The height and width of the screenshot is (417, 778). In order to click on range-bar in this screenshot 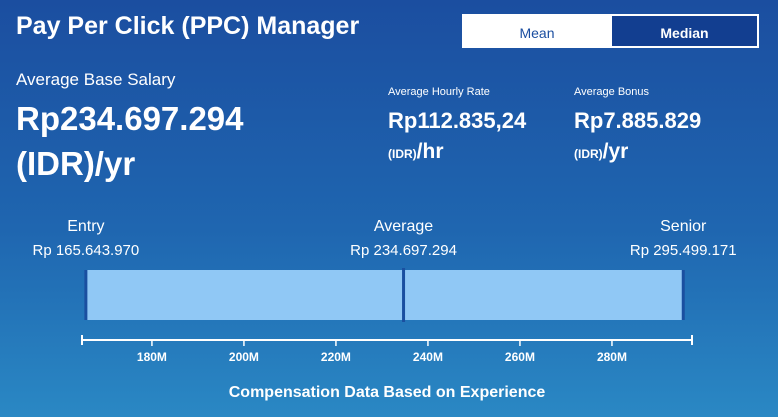, I will do `click(384, 295)`.